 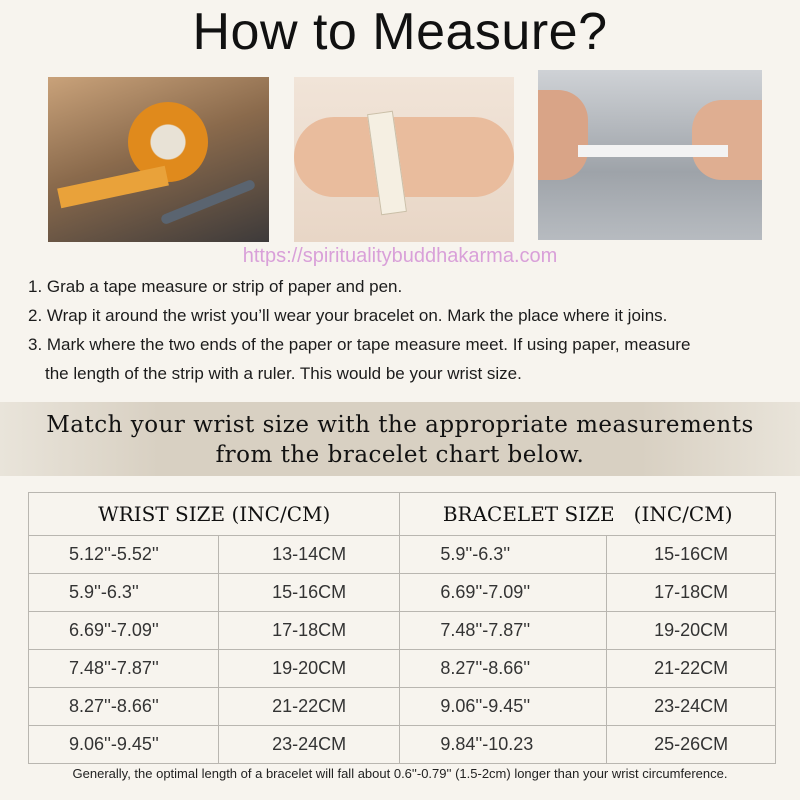 I want to click on bracelet-inches-cell: 9.06''-9.45'', so click(x=503, y=706).